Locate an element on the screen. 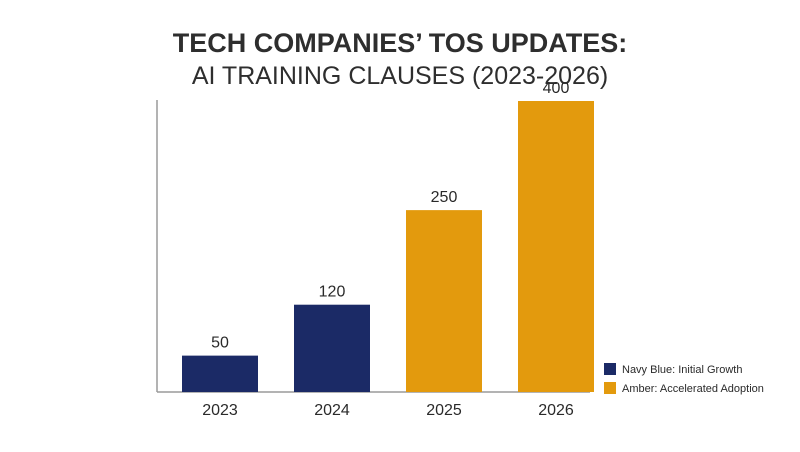  data-label-2023: 50 is located at coordinates (220, 343).